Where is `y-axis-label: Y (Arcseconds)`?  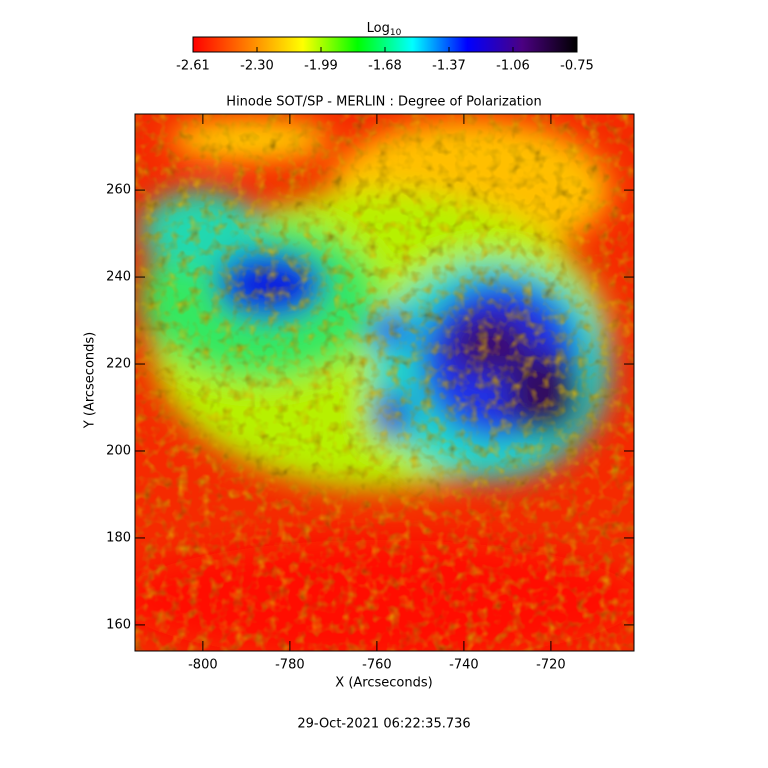 y-axis-label: Y (Arcseconds) is located at coordinates (90, 380).